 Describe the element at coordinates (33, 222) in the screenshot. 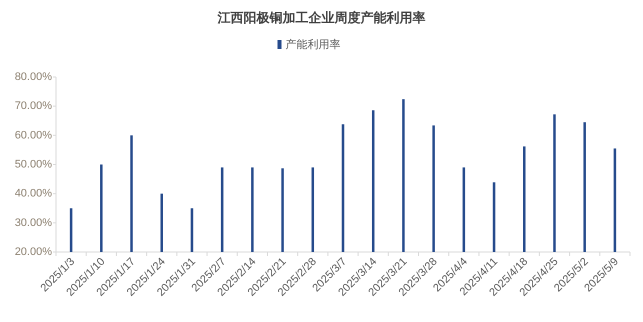

I see `y-tick-label: 30.00%` at that location.